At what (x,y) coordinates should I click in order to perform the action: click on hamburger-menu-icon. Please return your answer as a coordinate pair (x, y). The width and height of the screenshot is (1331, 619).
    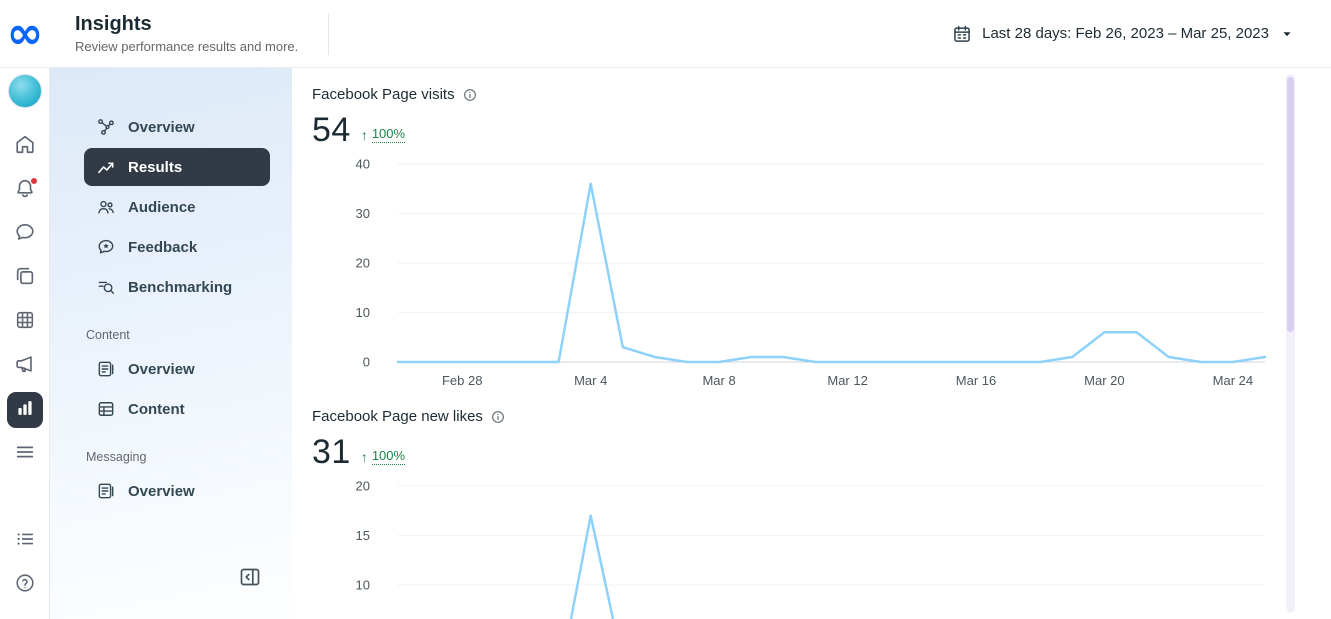
    Looking at the image, I should click on (25, 454).